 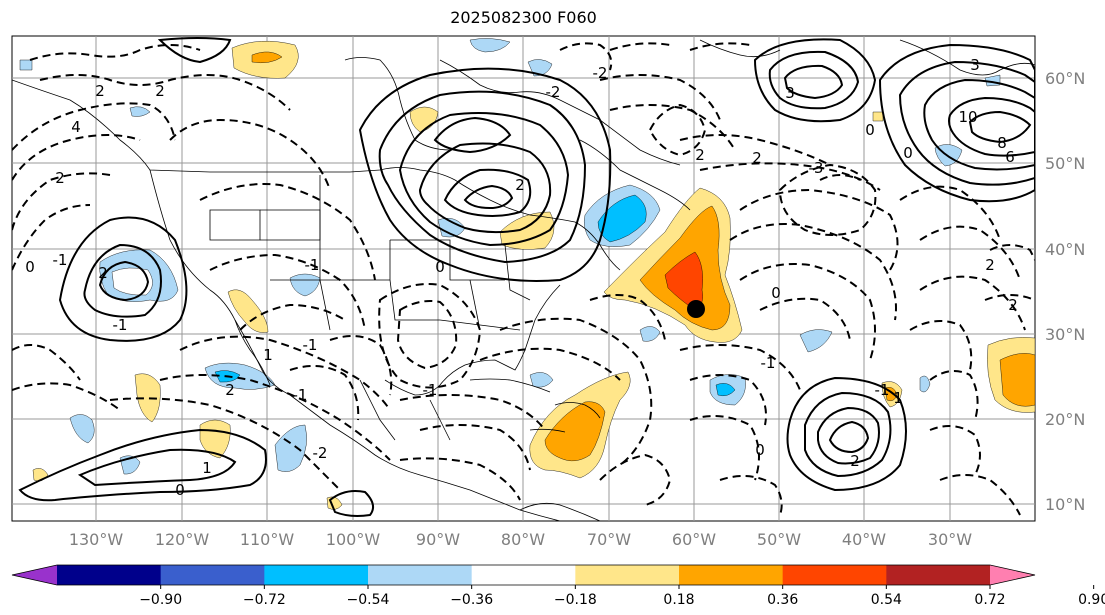 I want to click on contour-label: 6, so click(x=1010, y=157).